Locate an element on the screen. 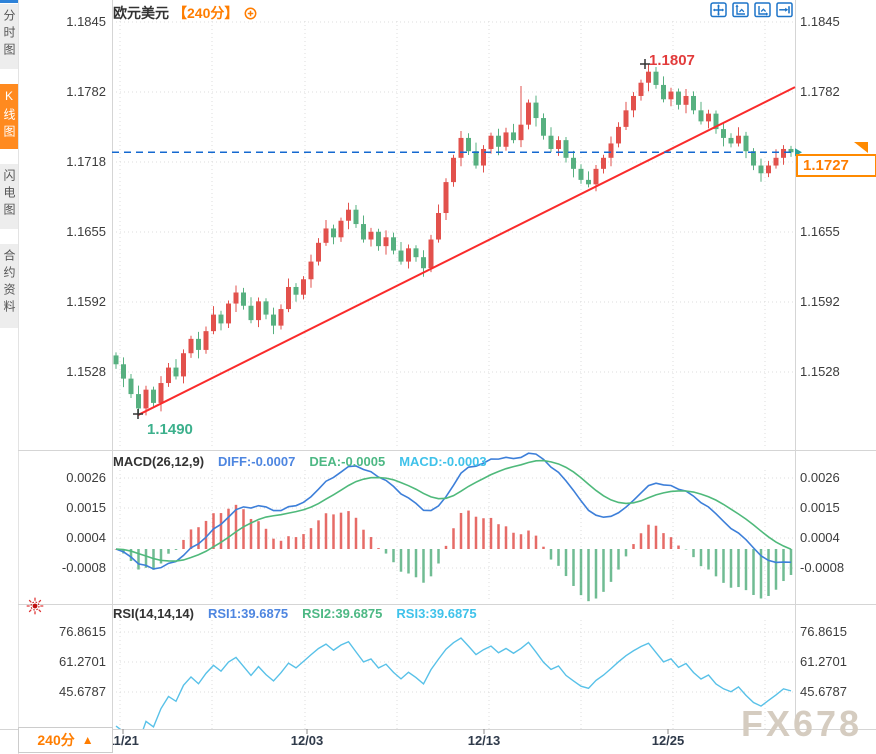 Image resolution: width=876 pixels, height=754 pixels. date-axis-label: 12/13 is located at coordinates (484, 740).